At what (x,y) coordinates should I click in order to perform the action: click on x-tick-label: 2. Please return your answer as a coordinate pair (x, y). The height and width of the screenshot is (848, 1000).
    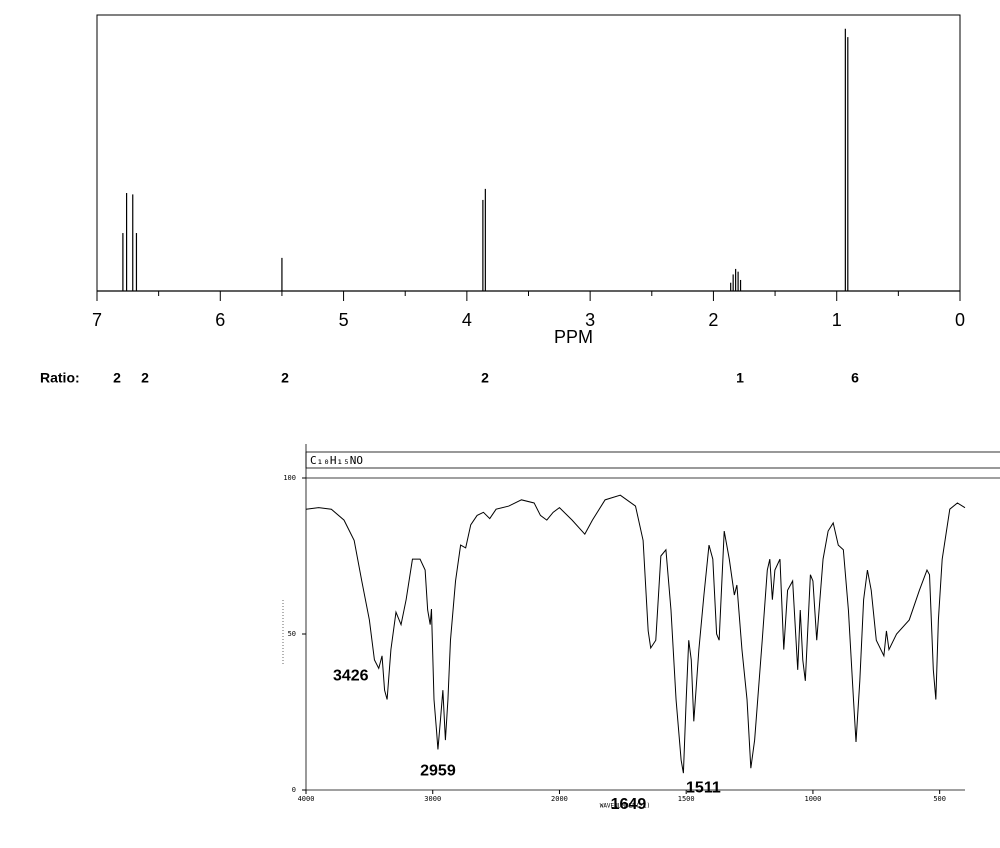
    Looking at the image, I should click on (713, 320).